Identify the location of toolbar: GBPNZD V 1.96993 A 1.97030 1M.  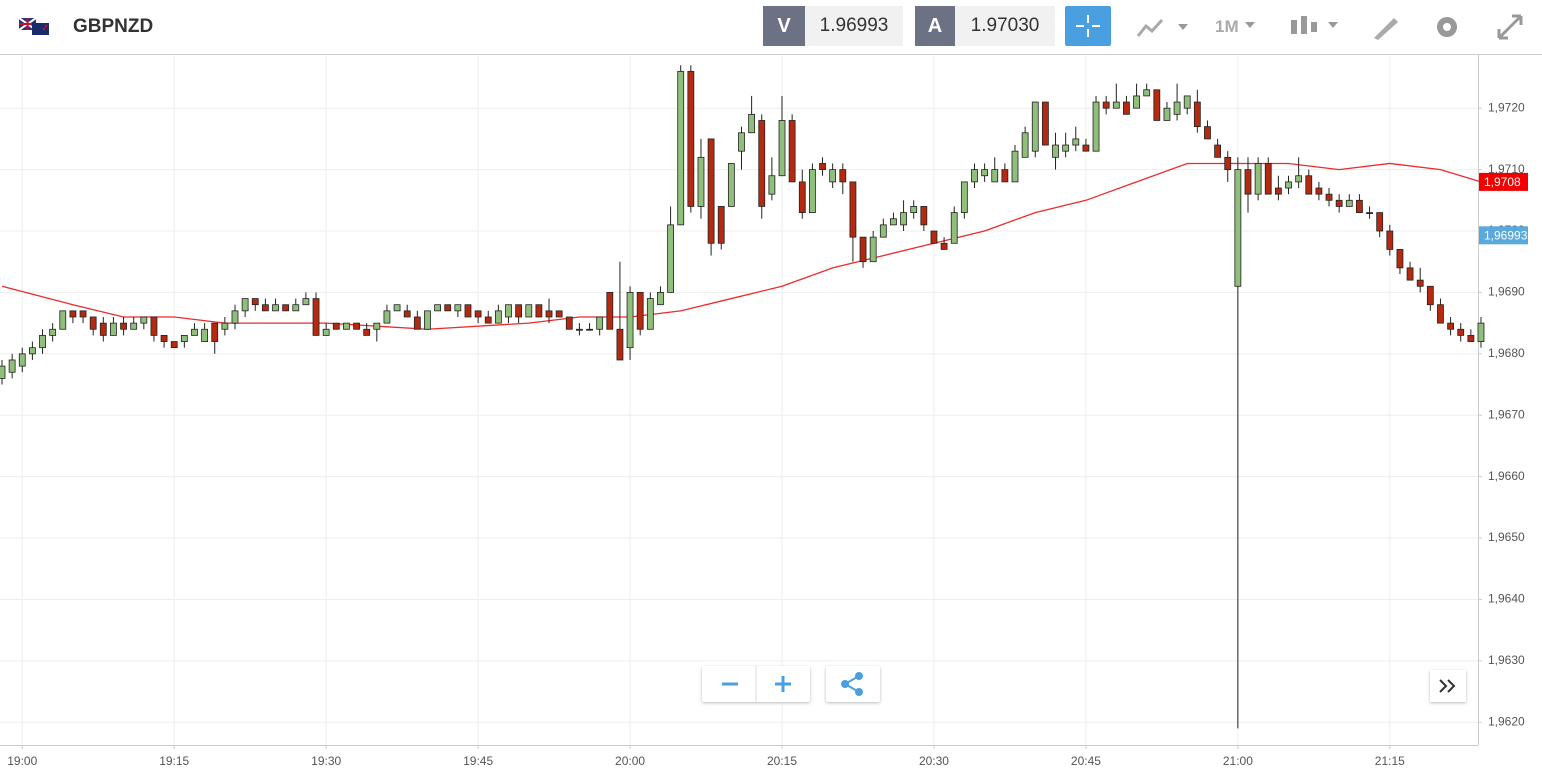
(771, 27).